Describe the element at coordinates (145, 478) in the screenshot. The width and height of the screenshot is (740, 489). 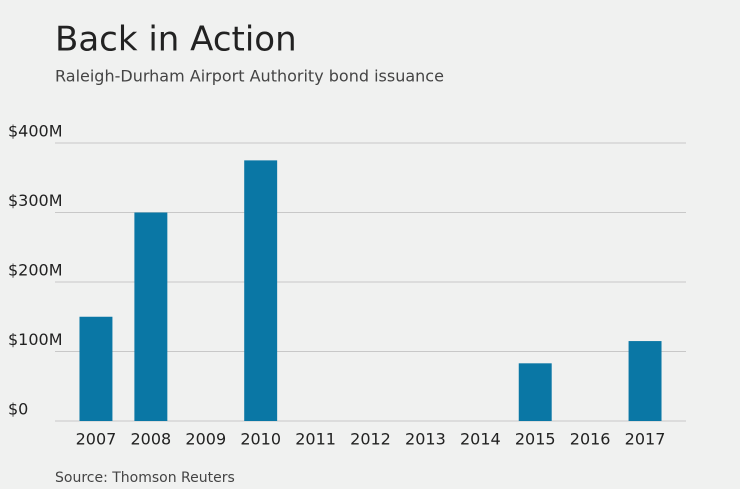
I see `source: Source: Thomson Reuters` at that location.